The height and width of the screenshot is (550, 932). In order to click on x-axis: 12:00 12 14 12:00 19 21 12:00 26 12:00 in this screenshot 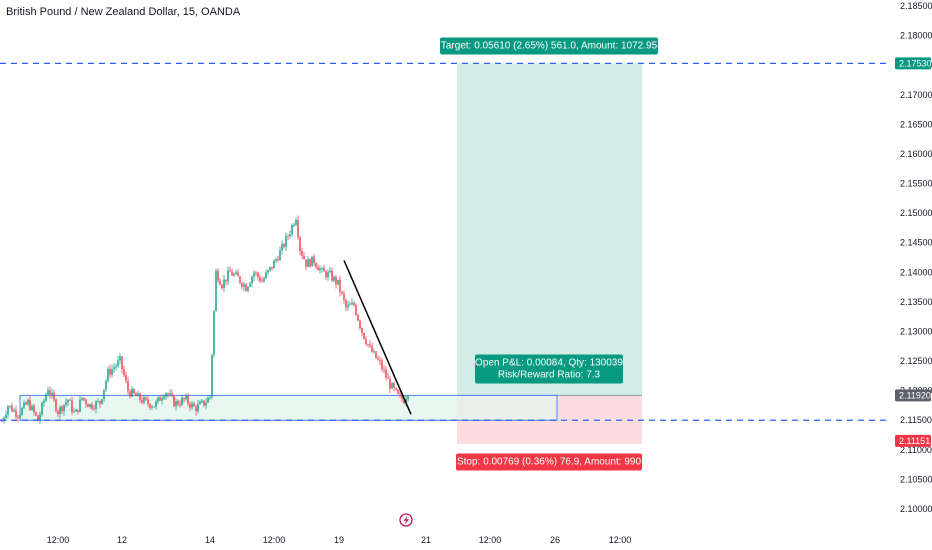, I will do `click(339, 540)`.